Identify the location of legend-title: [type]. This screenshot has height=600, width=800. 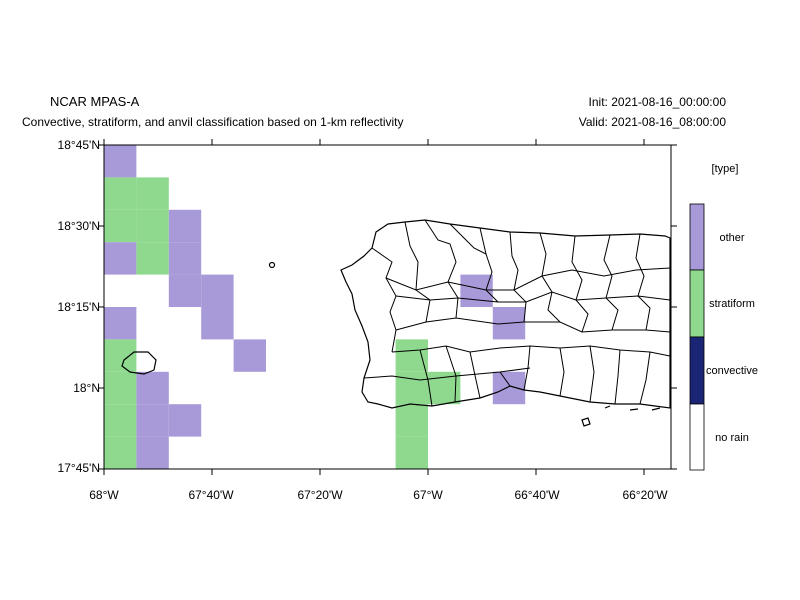
(725, 169).